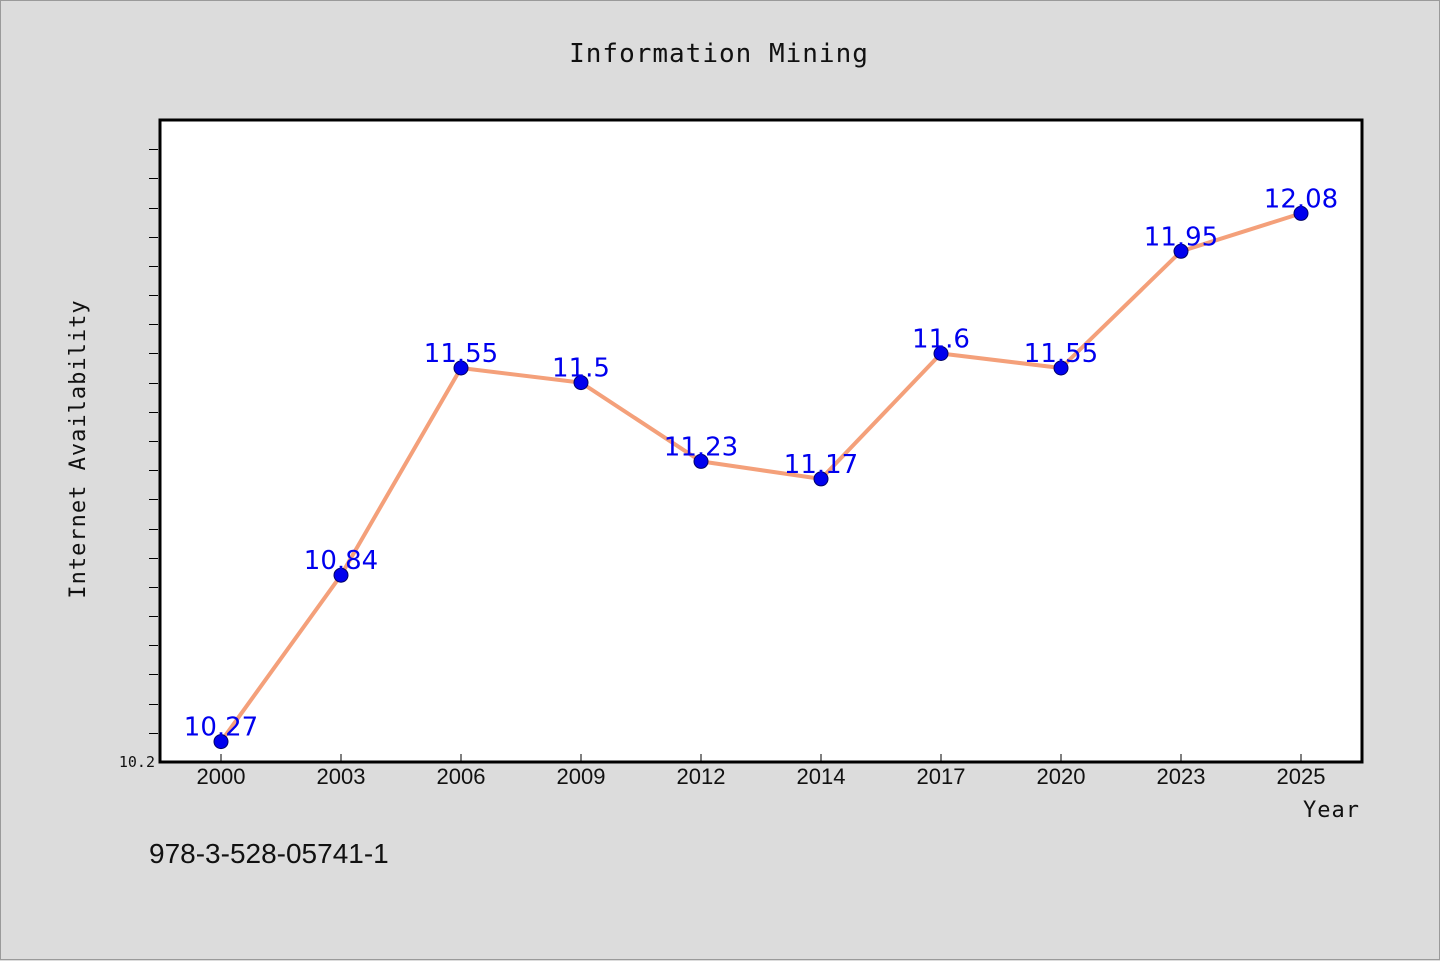 The width and height of the screenshot is (1440, 961). What do you see at coordinates (719, 54) in the screenshot?
I see `chart-title: Information Mining` at bounding box center [719, 54].